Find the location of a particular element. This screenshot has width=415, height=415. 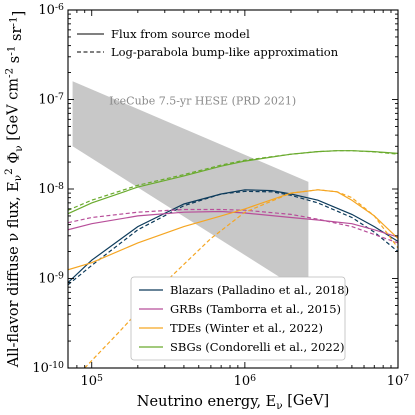

style-legend-solid-label: Flux from source model is located at coordinates (180, 34).